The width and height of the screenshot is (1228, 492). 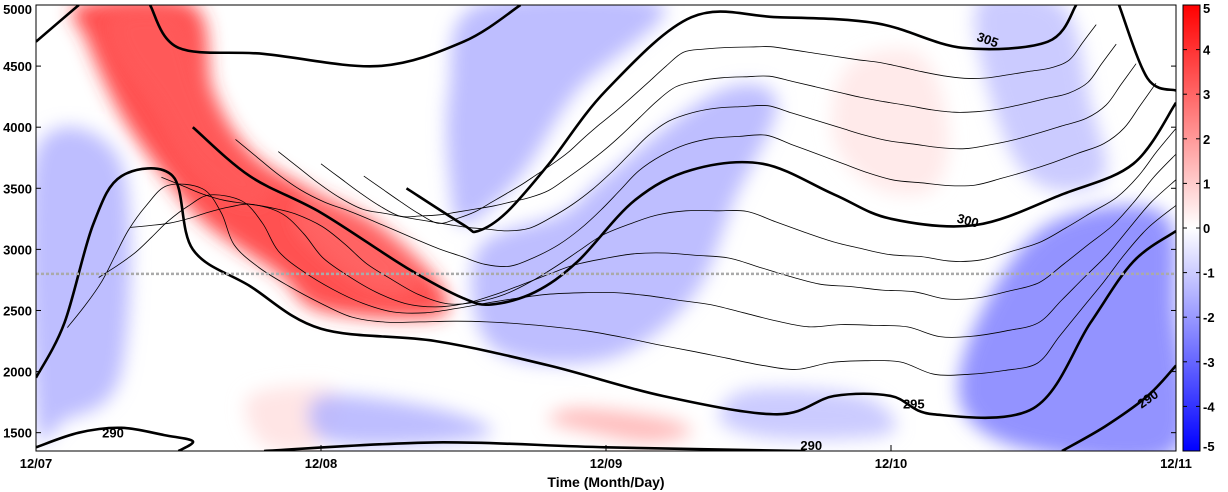 What do you see at coordinates (36, 463) in the screenshot?
I see `x-tick-label: 12/07` at bounding box center [36, 463].